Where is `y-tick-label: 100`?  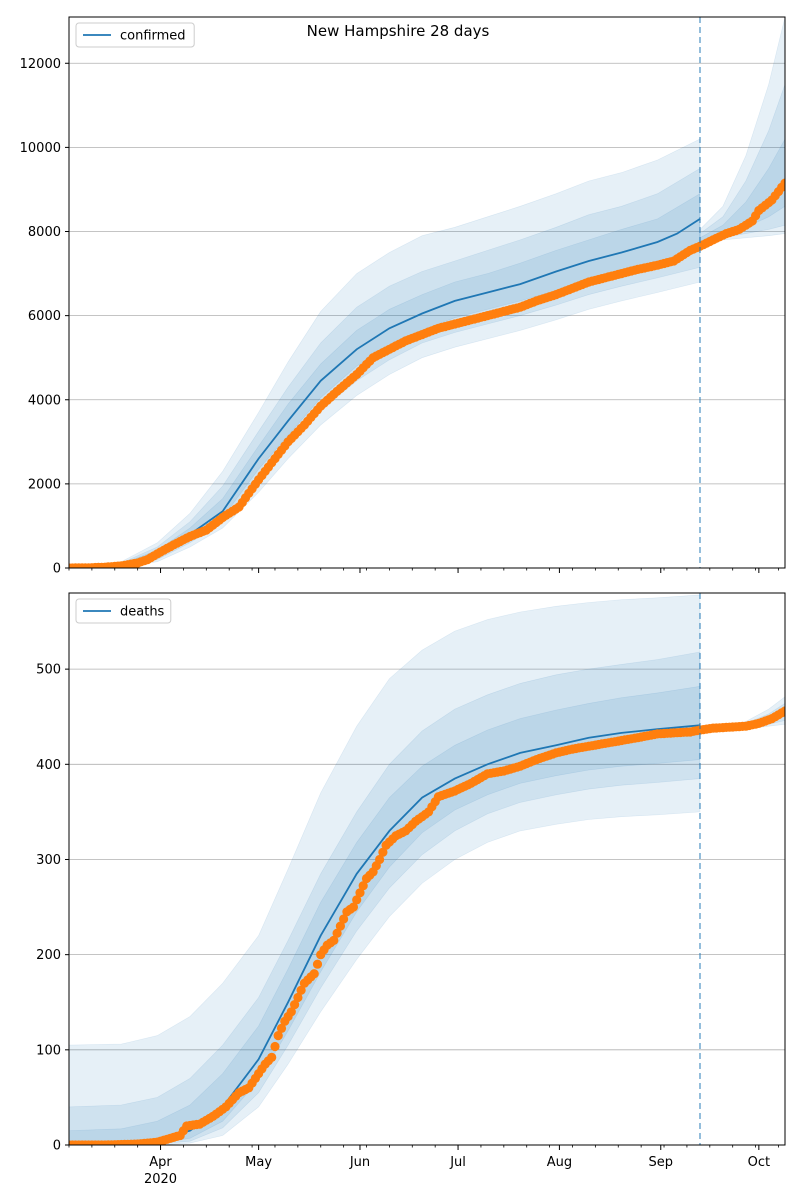
y-tick-label: 100 is located at coordinates (48, 1050).